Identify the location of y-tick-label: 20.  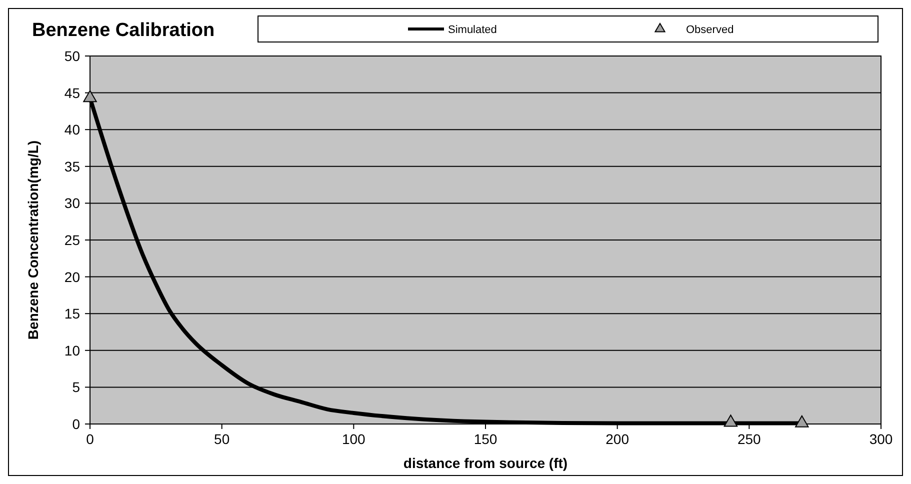
(72, 276).